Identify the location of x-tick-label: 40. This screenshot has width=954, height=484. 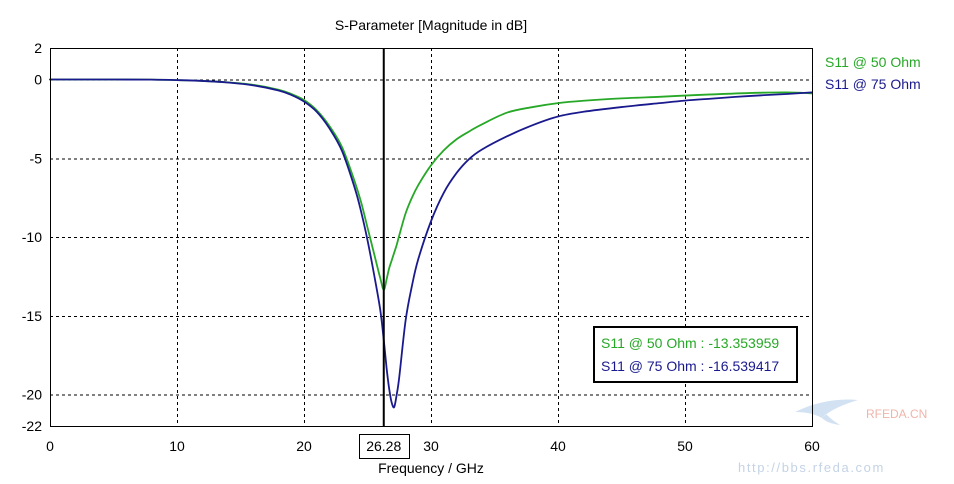
(558, 446).